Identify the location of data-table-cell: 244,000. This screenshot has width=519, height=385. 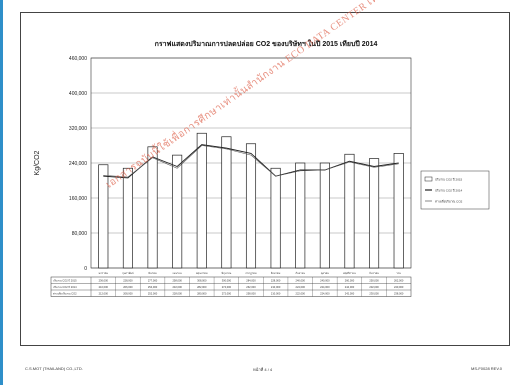
(350, 287).